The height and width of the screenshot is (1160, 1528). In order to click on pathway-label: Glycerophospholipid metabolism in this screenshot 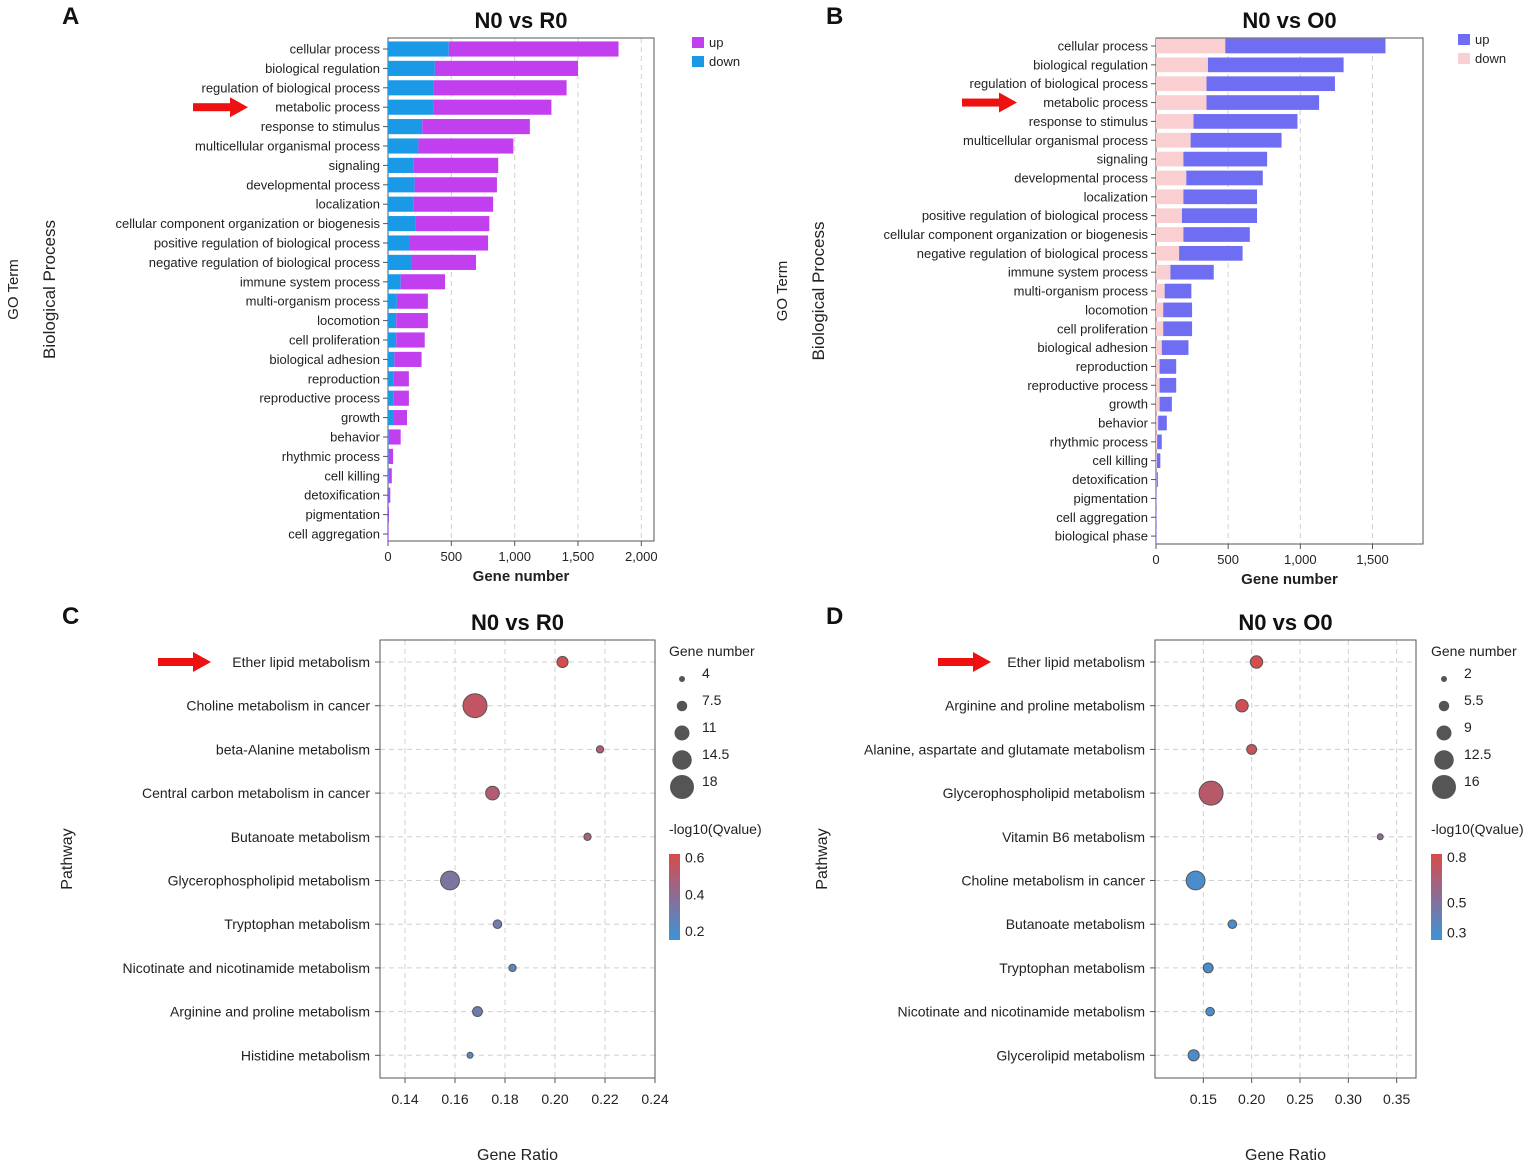, I will do `click(1044, 793)`.